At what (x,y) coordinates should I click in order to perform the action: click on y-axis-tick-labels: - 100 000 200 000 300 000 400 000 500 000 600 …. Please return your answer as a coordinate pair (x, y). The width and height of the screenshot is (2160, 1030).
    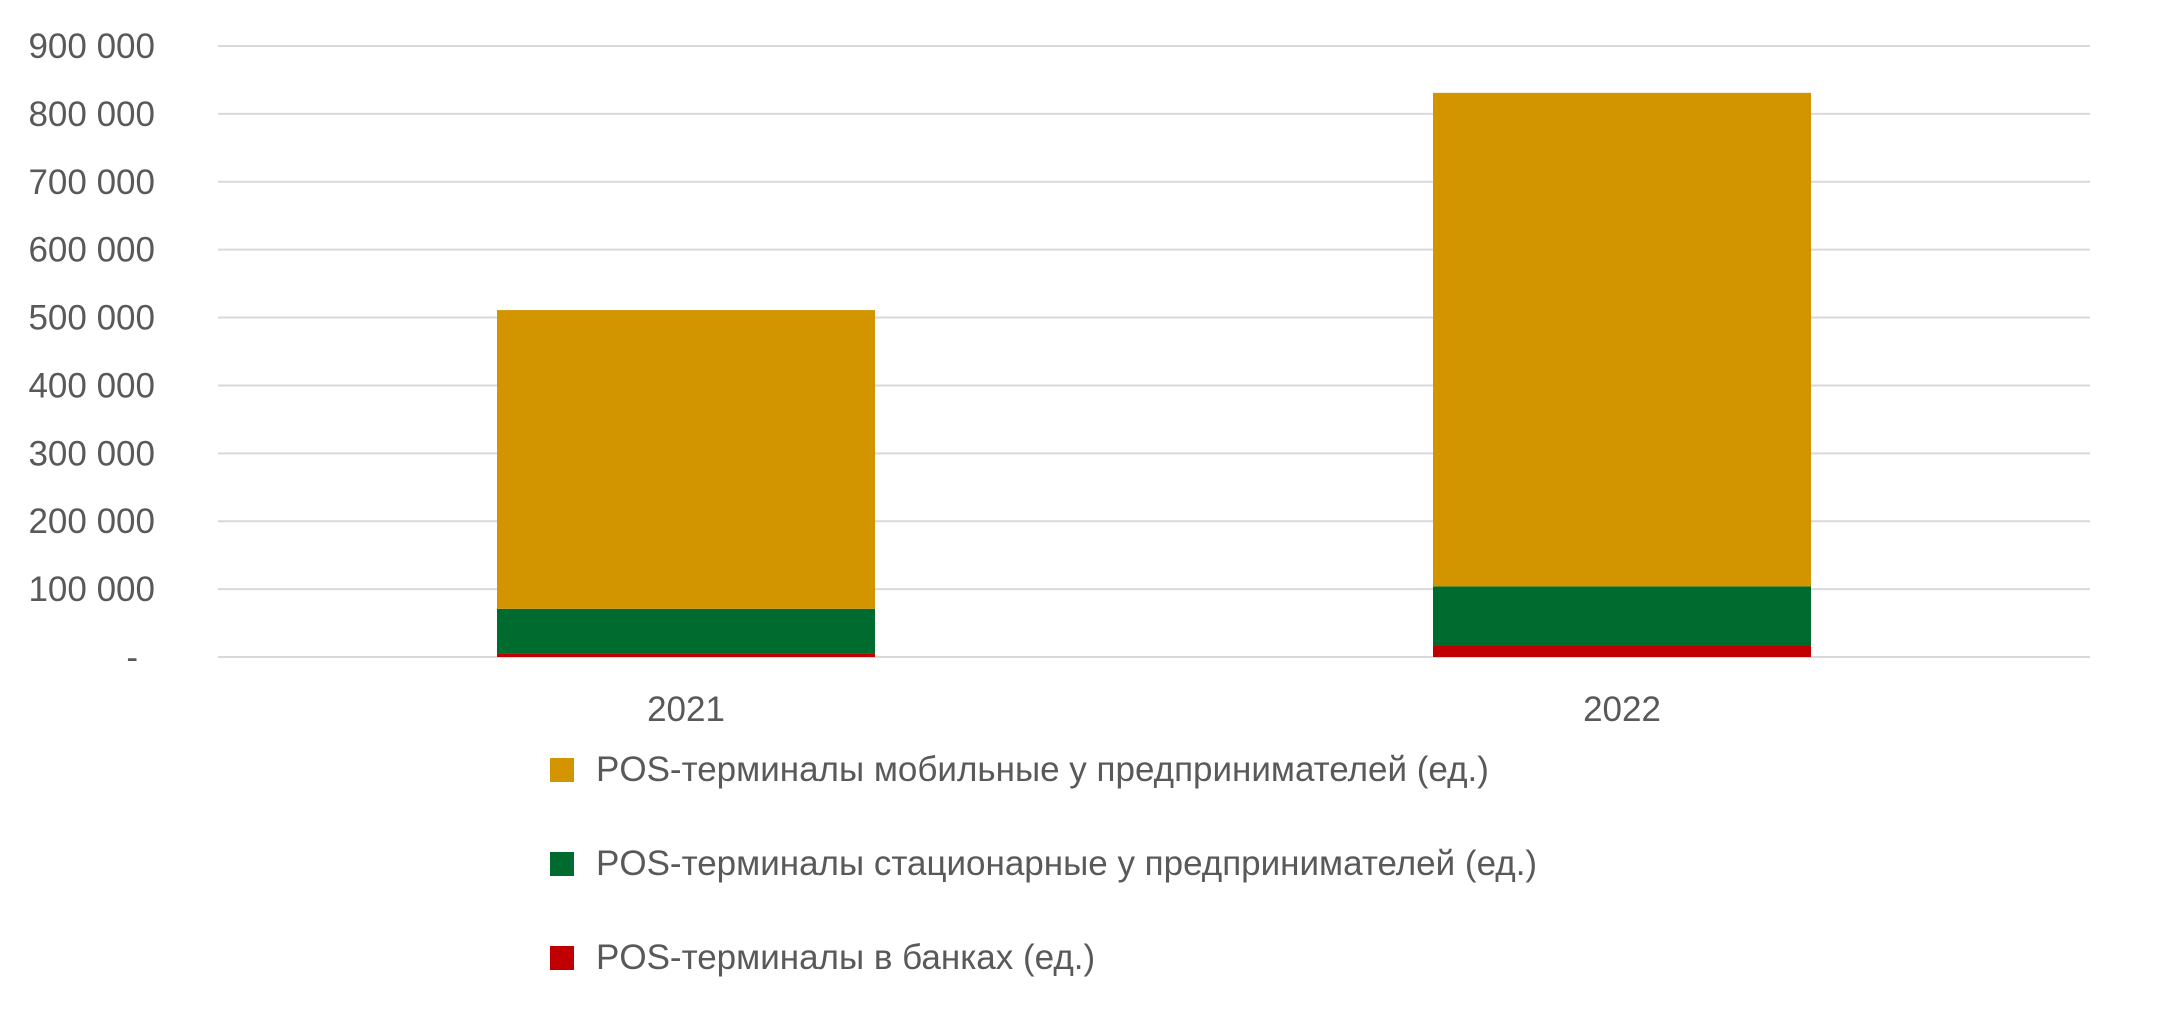
    Looking at the image, I should click on (91, 352).